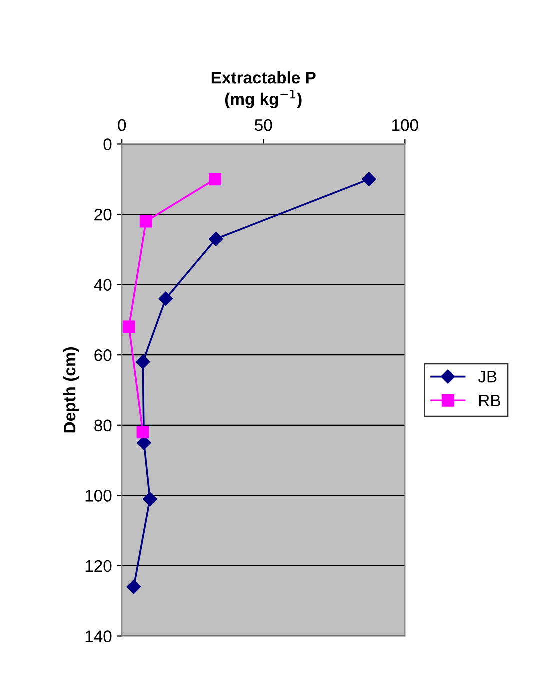  I want to click on x-axis-title: Extractable P (mg kg$^{−1}$), so click(264, 90).